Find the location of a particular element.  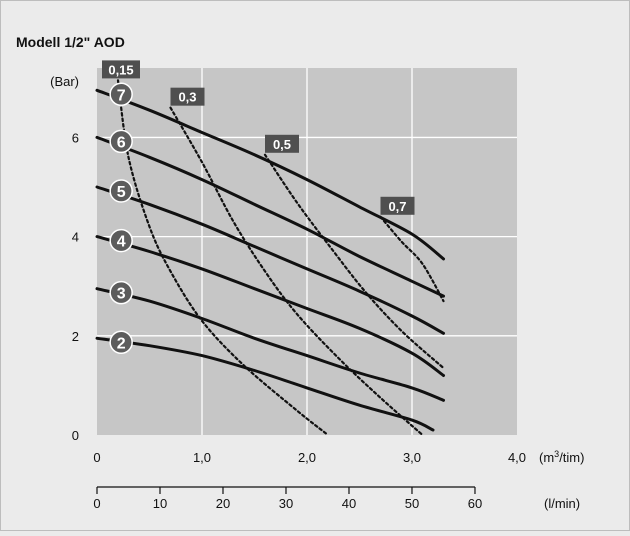

y-tick-label: 2 is located at coordinates (75, 336).